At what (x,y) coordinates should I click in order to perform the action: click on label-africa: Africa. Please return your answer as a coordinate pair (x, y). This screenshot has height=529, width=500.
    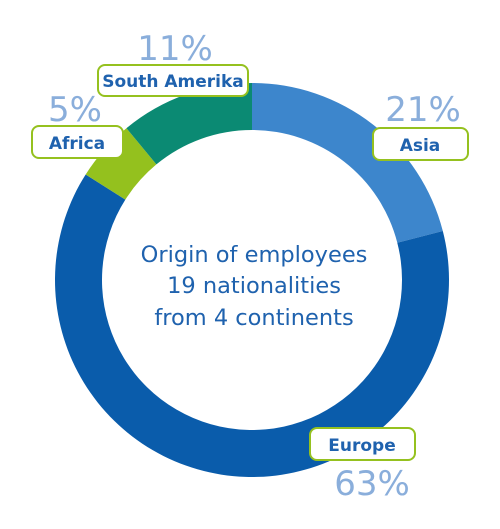
    Looking at the image, I should click on (77, 144).